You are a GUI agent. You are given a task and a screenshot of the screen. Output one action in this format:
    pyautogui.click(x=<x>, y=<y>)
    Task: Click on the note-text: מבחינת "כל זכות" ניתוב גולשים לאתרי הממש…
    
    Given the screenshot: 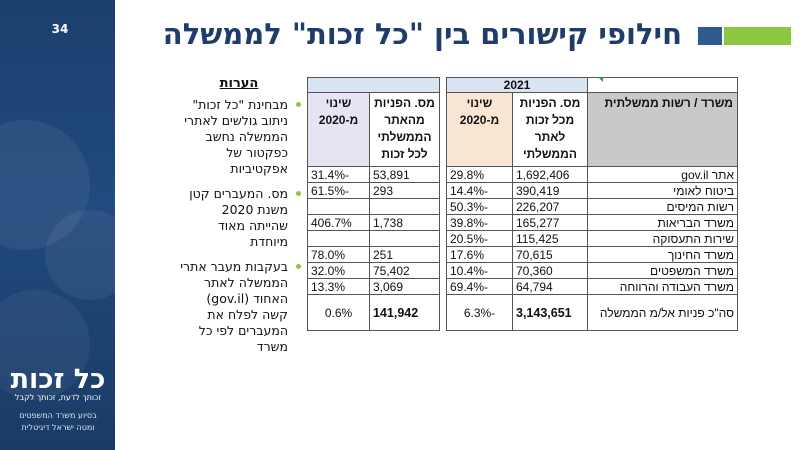 What is the action you would take?
    pyautogui.click(x=236, y=136)
    